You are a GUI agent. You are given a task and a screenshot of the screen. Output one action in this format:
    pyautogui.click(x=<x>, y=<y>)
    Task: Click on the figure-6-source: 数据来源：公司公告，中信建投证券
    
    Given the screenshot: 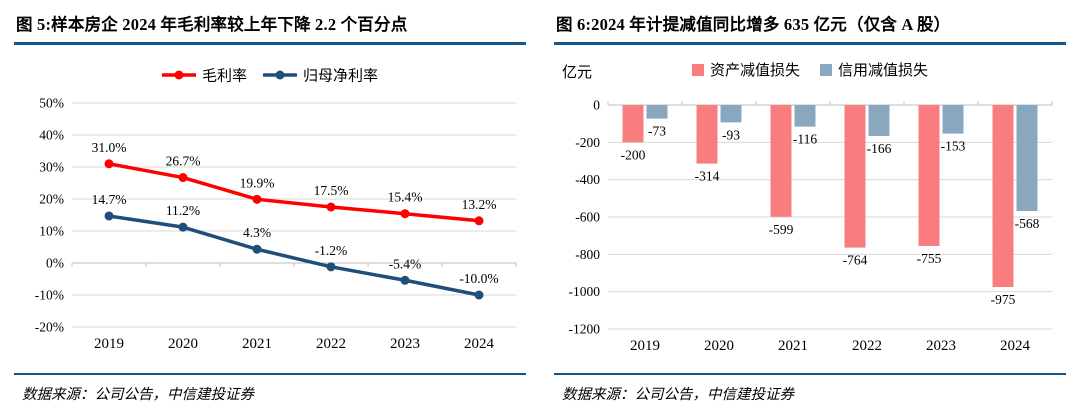 What is the action you would take?
    pyautogui.click(x=810, y=388)
    